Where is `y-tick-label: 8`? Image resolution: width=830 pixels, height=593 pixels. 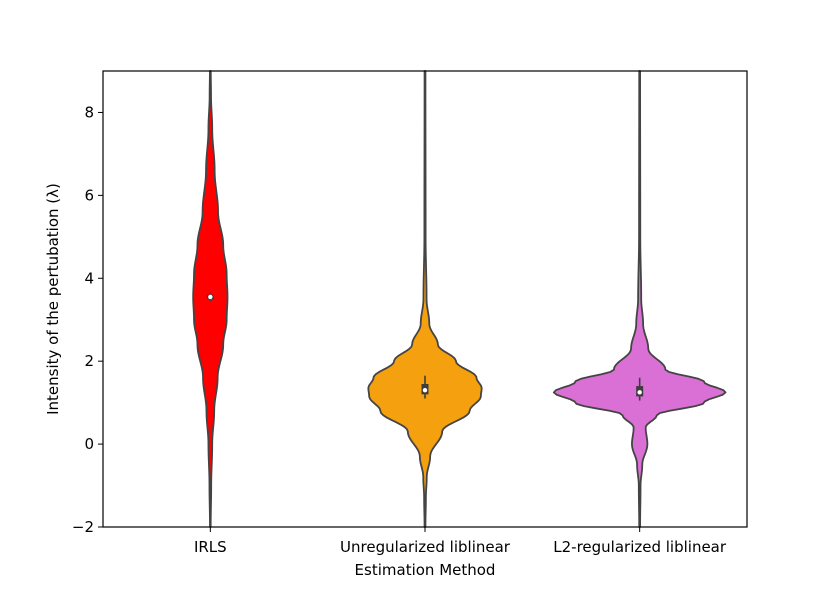 y-tick-label: 8 is located at coordinates (89, 112).